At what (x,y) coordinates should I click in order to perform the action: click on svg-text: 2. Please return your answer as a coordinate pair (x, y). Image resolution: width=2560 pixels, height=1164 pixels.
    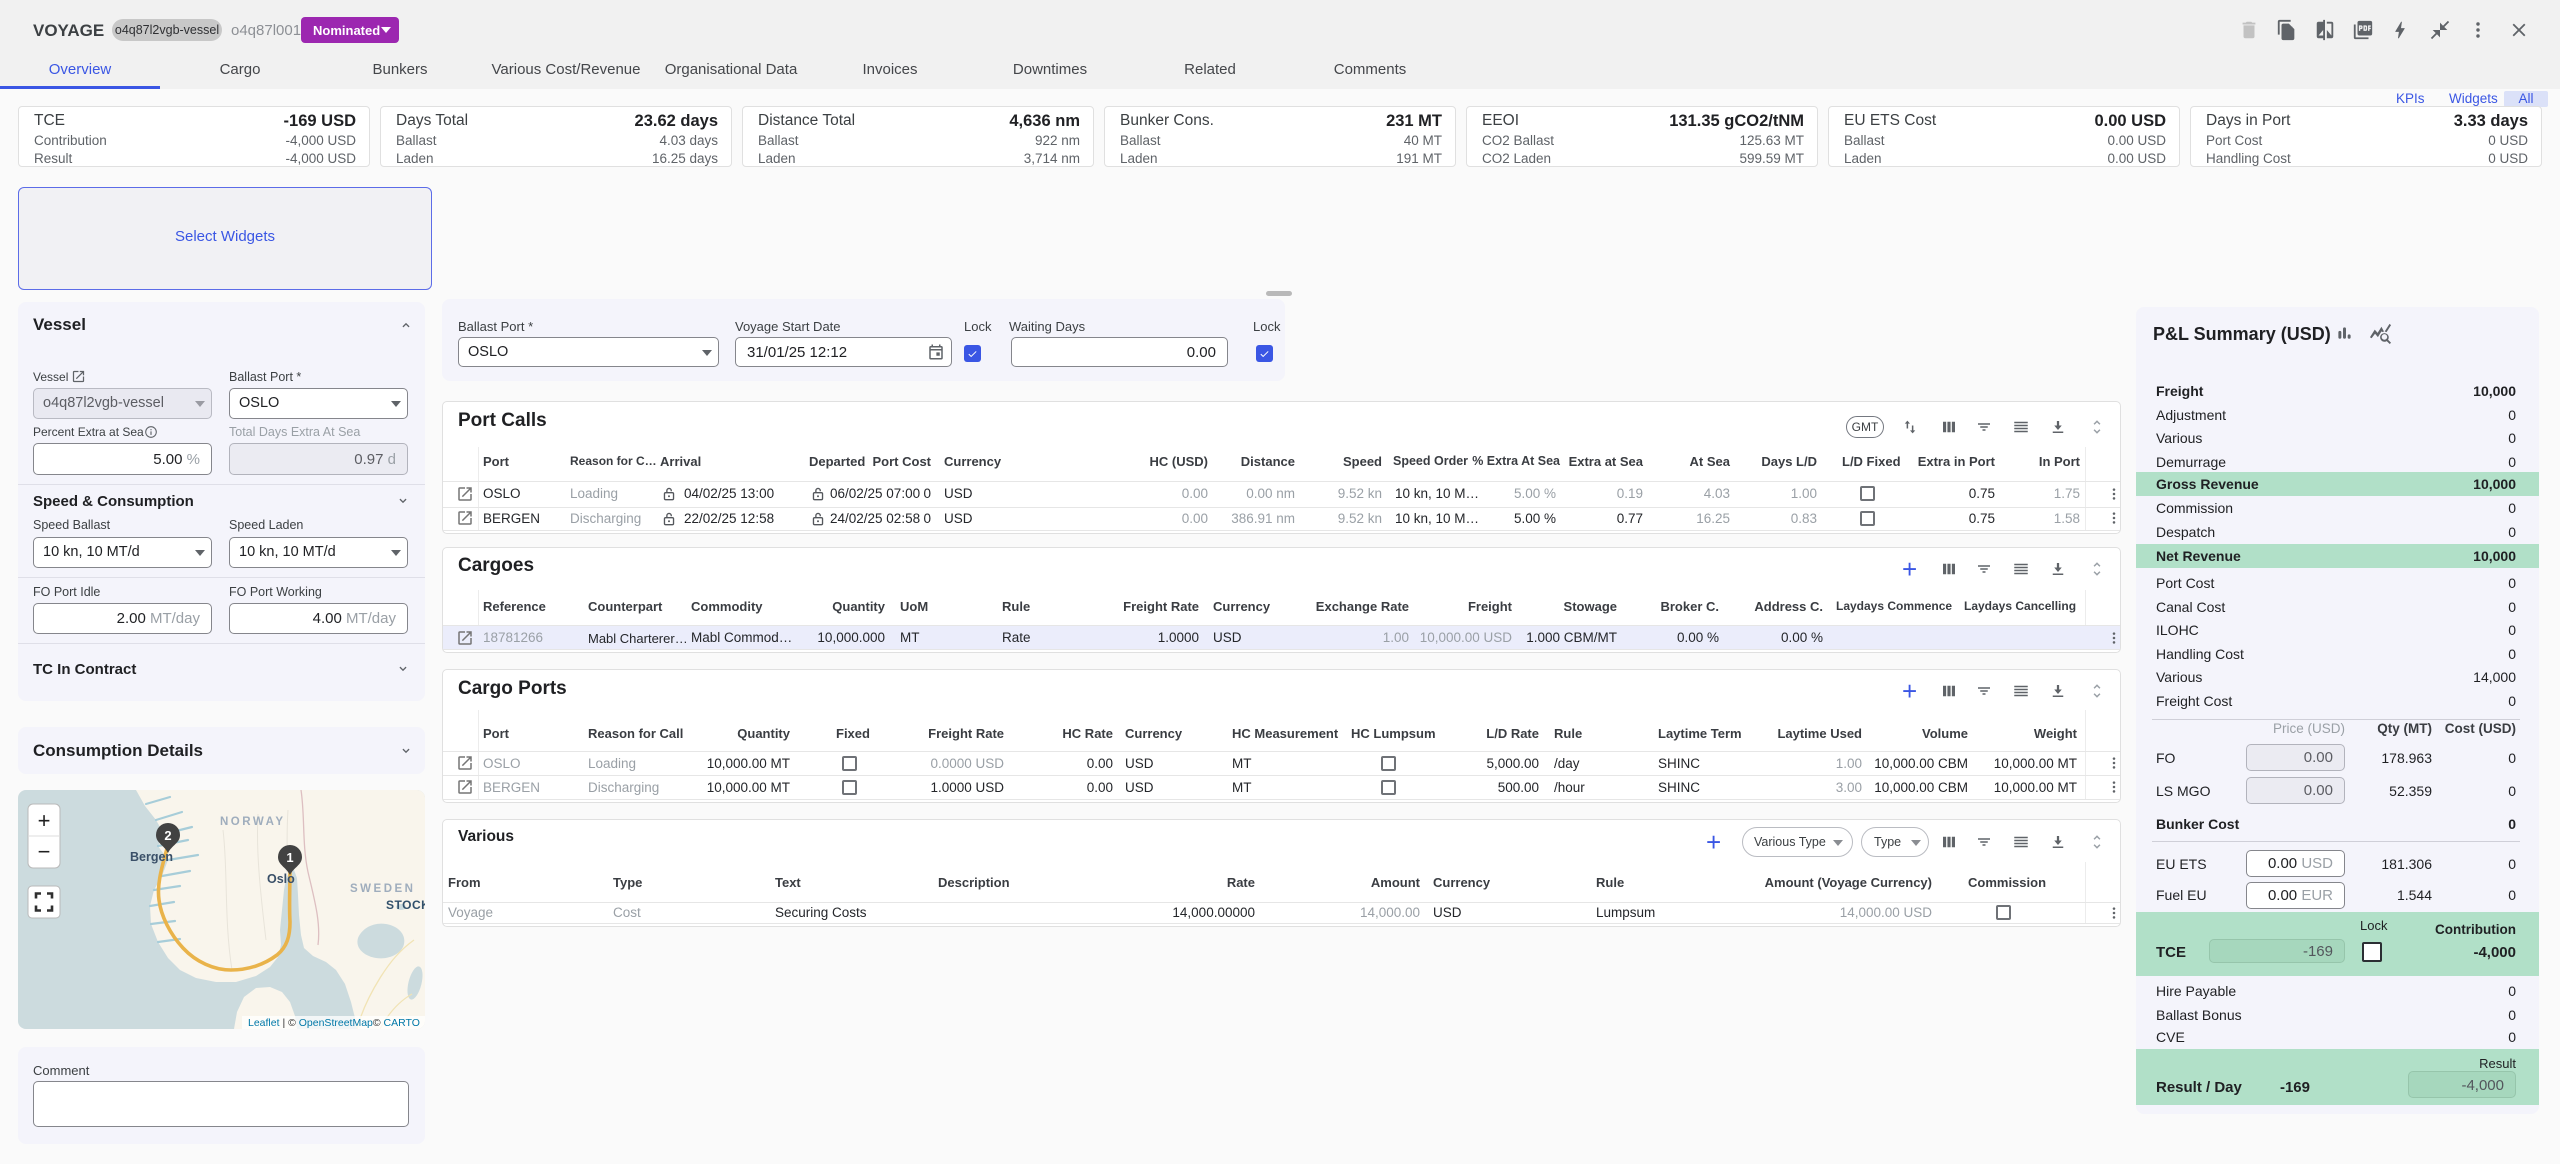
    Looking at the image, I should click on (167, 835).